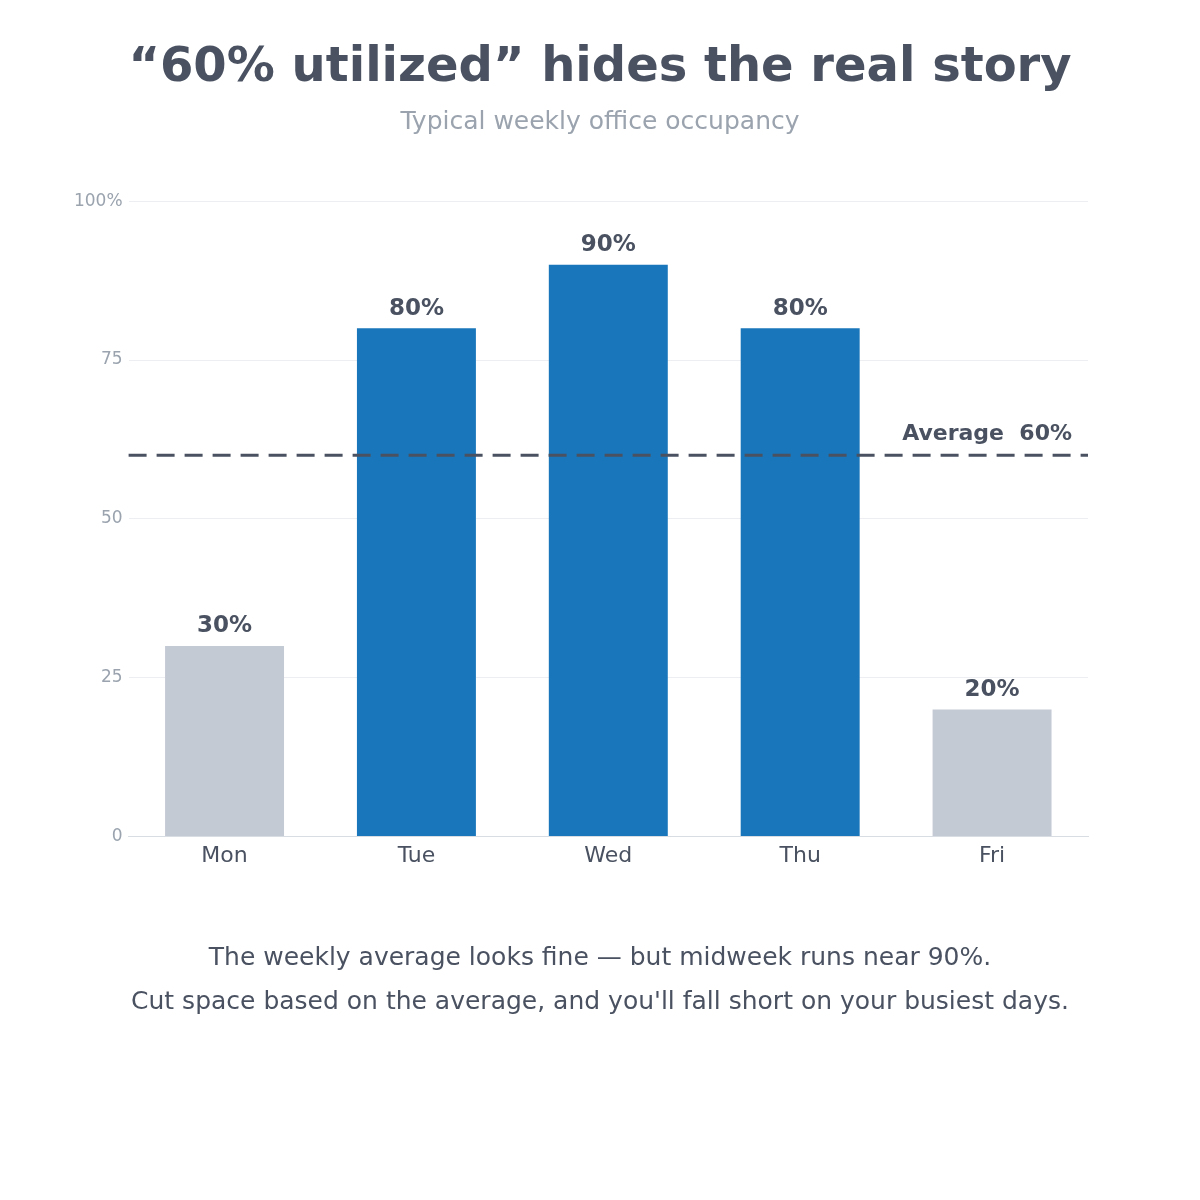 Image resolution: width=1200 pixels, height=1200 pixels. Describe the element at coordinates (799, 854) in the screenshot. I see `x-tick-label: Thu` at that location.